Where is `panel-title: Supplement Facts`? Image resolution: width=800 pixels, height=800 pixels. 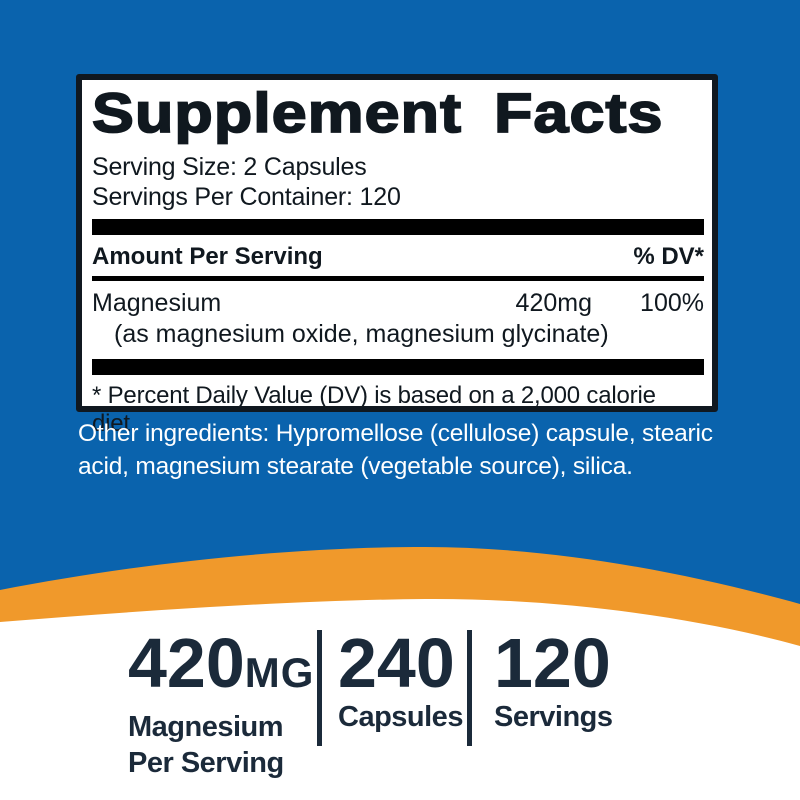 panel-title: Supplement Facts is located at coordinates (377, 112).